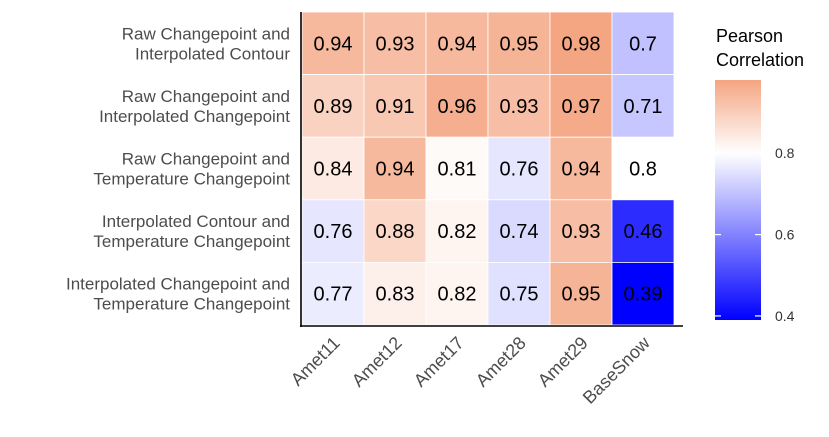 The image size is (829, 437). What do you see at coordinates (315, 361) in the screenshot?
I see `column-label: Amet11` at bounding box center [315, 361].